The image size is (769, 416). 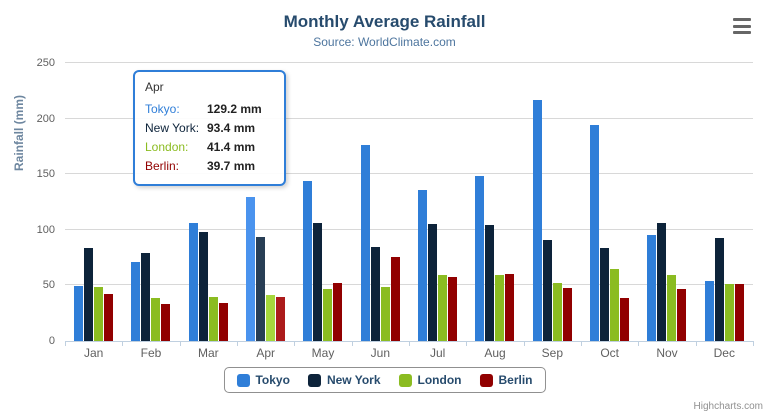 I want to click on bar-tokyo-may, so click(x=308, y=260).